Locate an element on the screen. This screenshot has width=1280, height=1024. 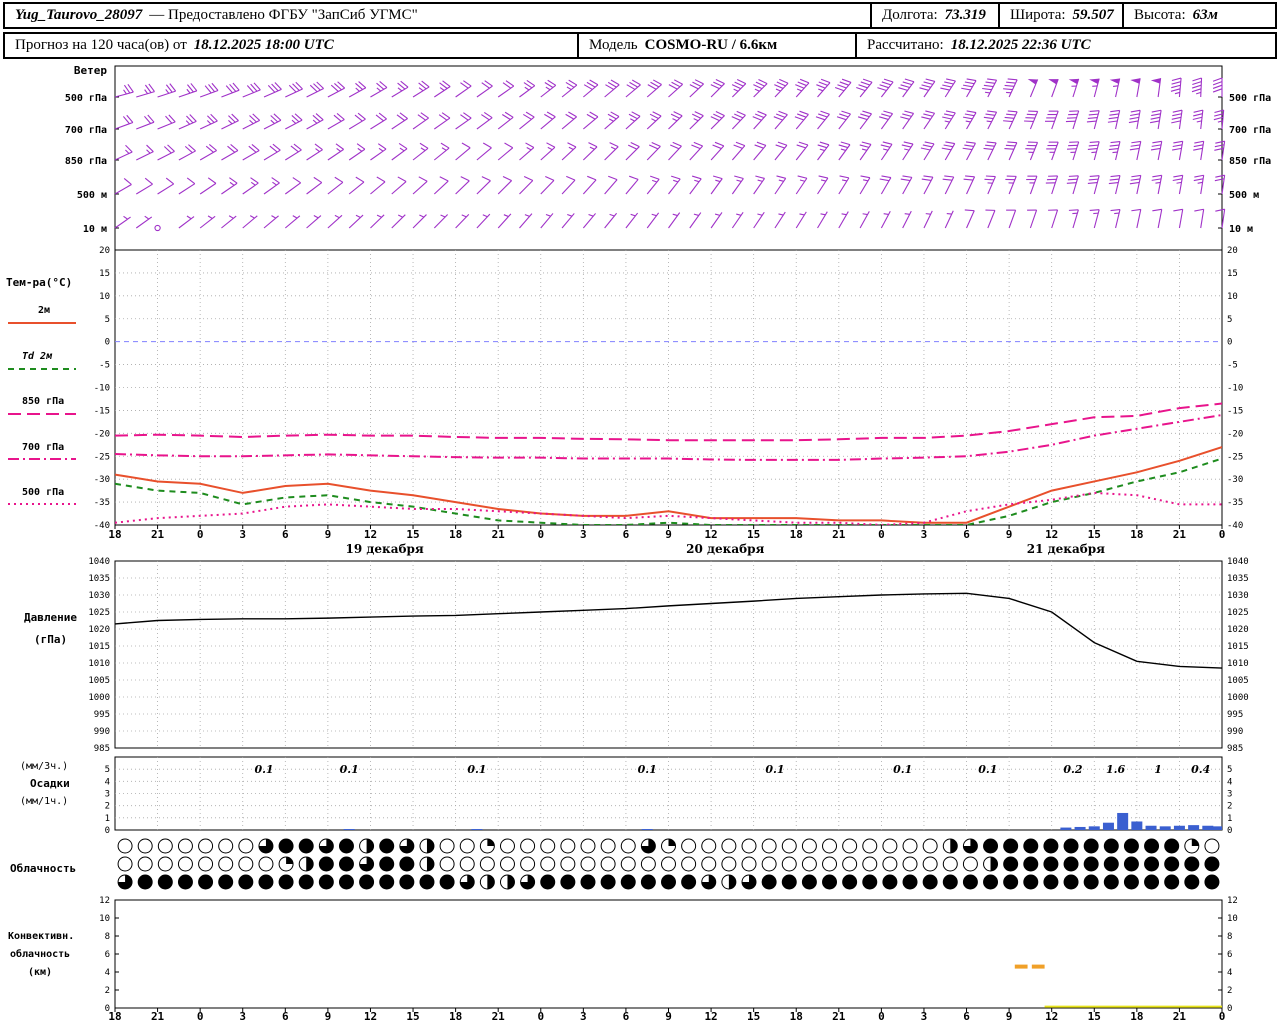
svg-text: 1015 is located at coordinates (1238, 647).